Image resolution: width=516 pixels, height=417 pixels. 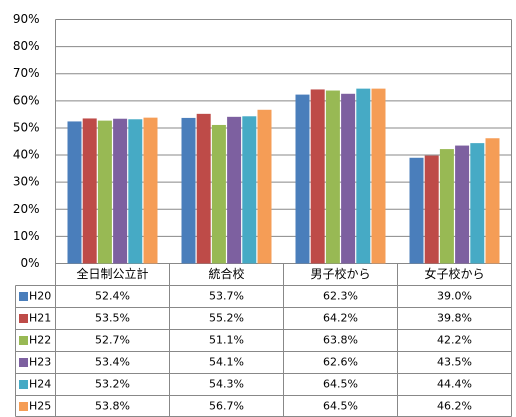 What do you see at coordinates (29, 263) in the screenshot?
I see `y-tick-label: 0%` at bounding box center [29, 263].